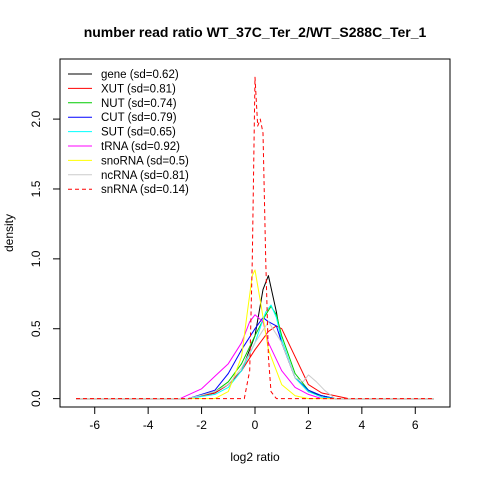 This screenshot has height=480, width=480. Describe the element at coordinates (140, 75) in the screenshot. I see `legend-entry: gene (sd=0.62)` at that location.